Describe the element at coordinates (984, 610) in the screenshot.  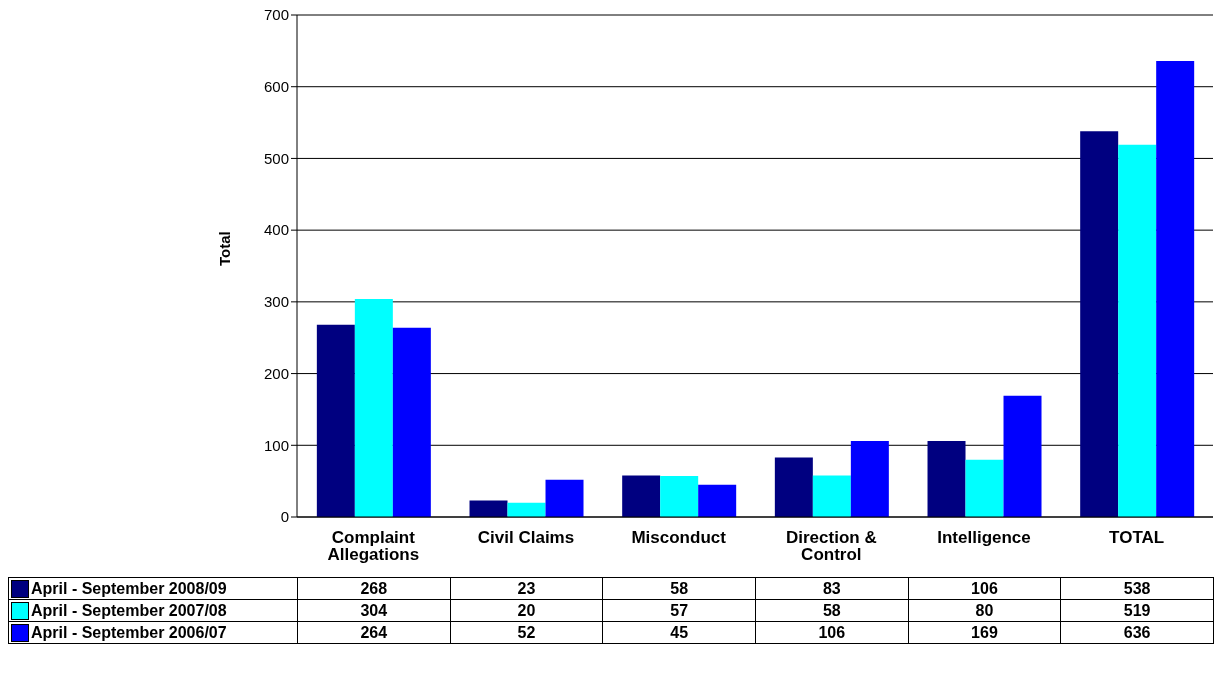
I see `data-label: 80` at that location.